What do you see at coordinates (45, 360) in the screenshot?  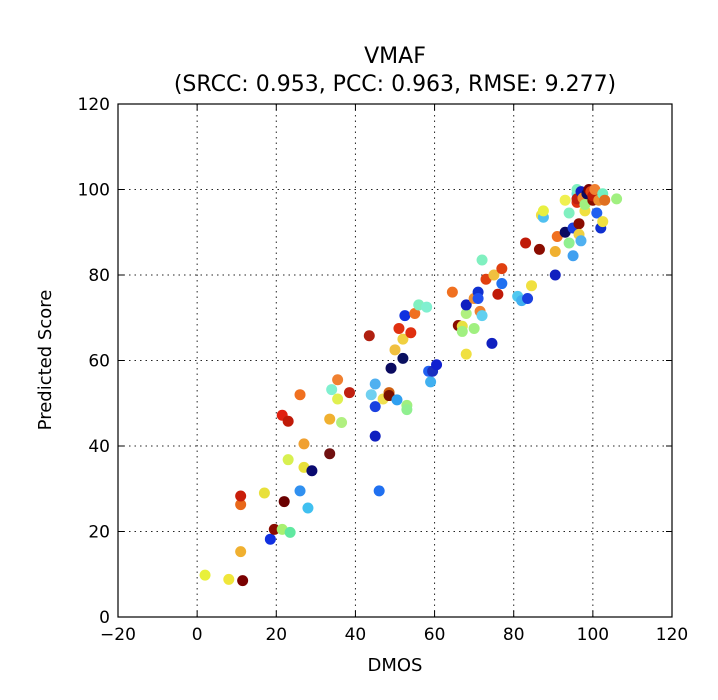 I see `y-axis-label: Predicted Score` at bounding box center [45, 360].